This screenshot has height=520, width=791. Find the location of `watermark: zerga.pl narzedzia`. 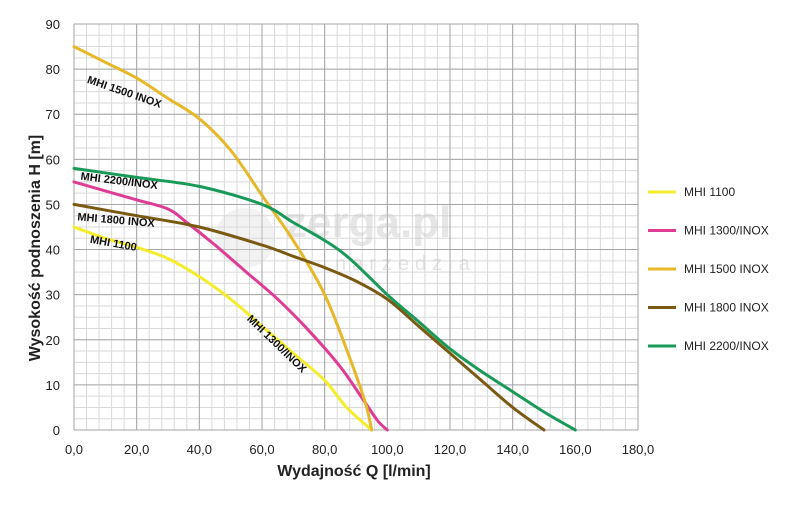

watermark: zerga.pl narzedzia is located at coordinates (345, 236).